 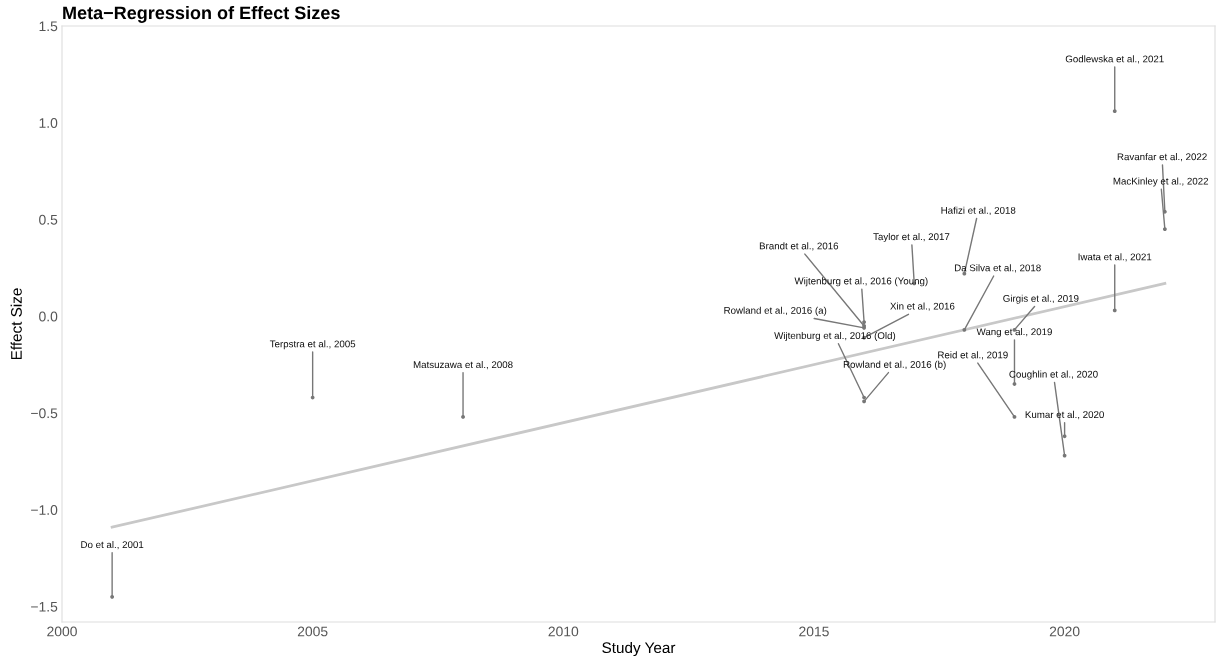 I want to click on annotation: Brandt et al., 2016, so click(x=799, y=246).